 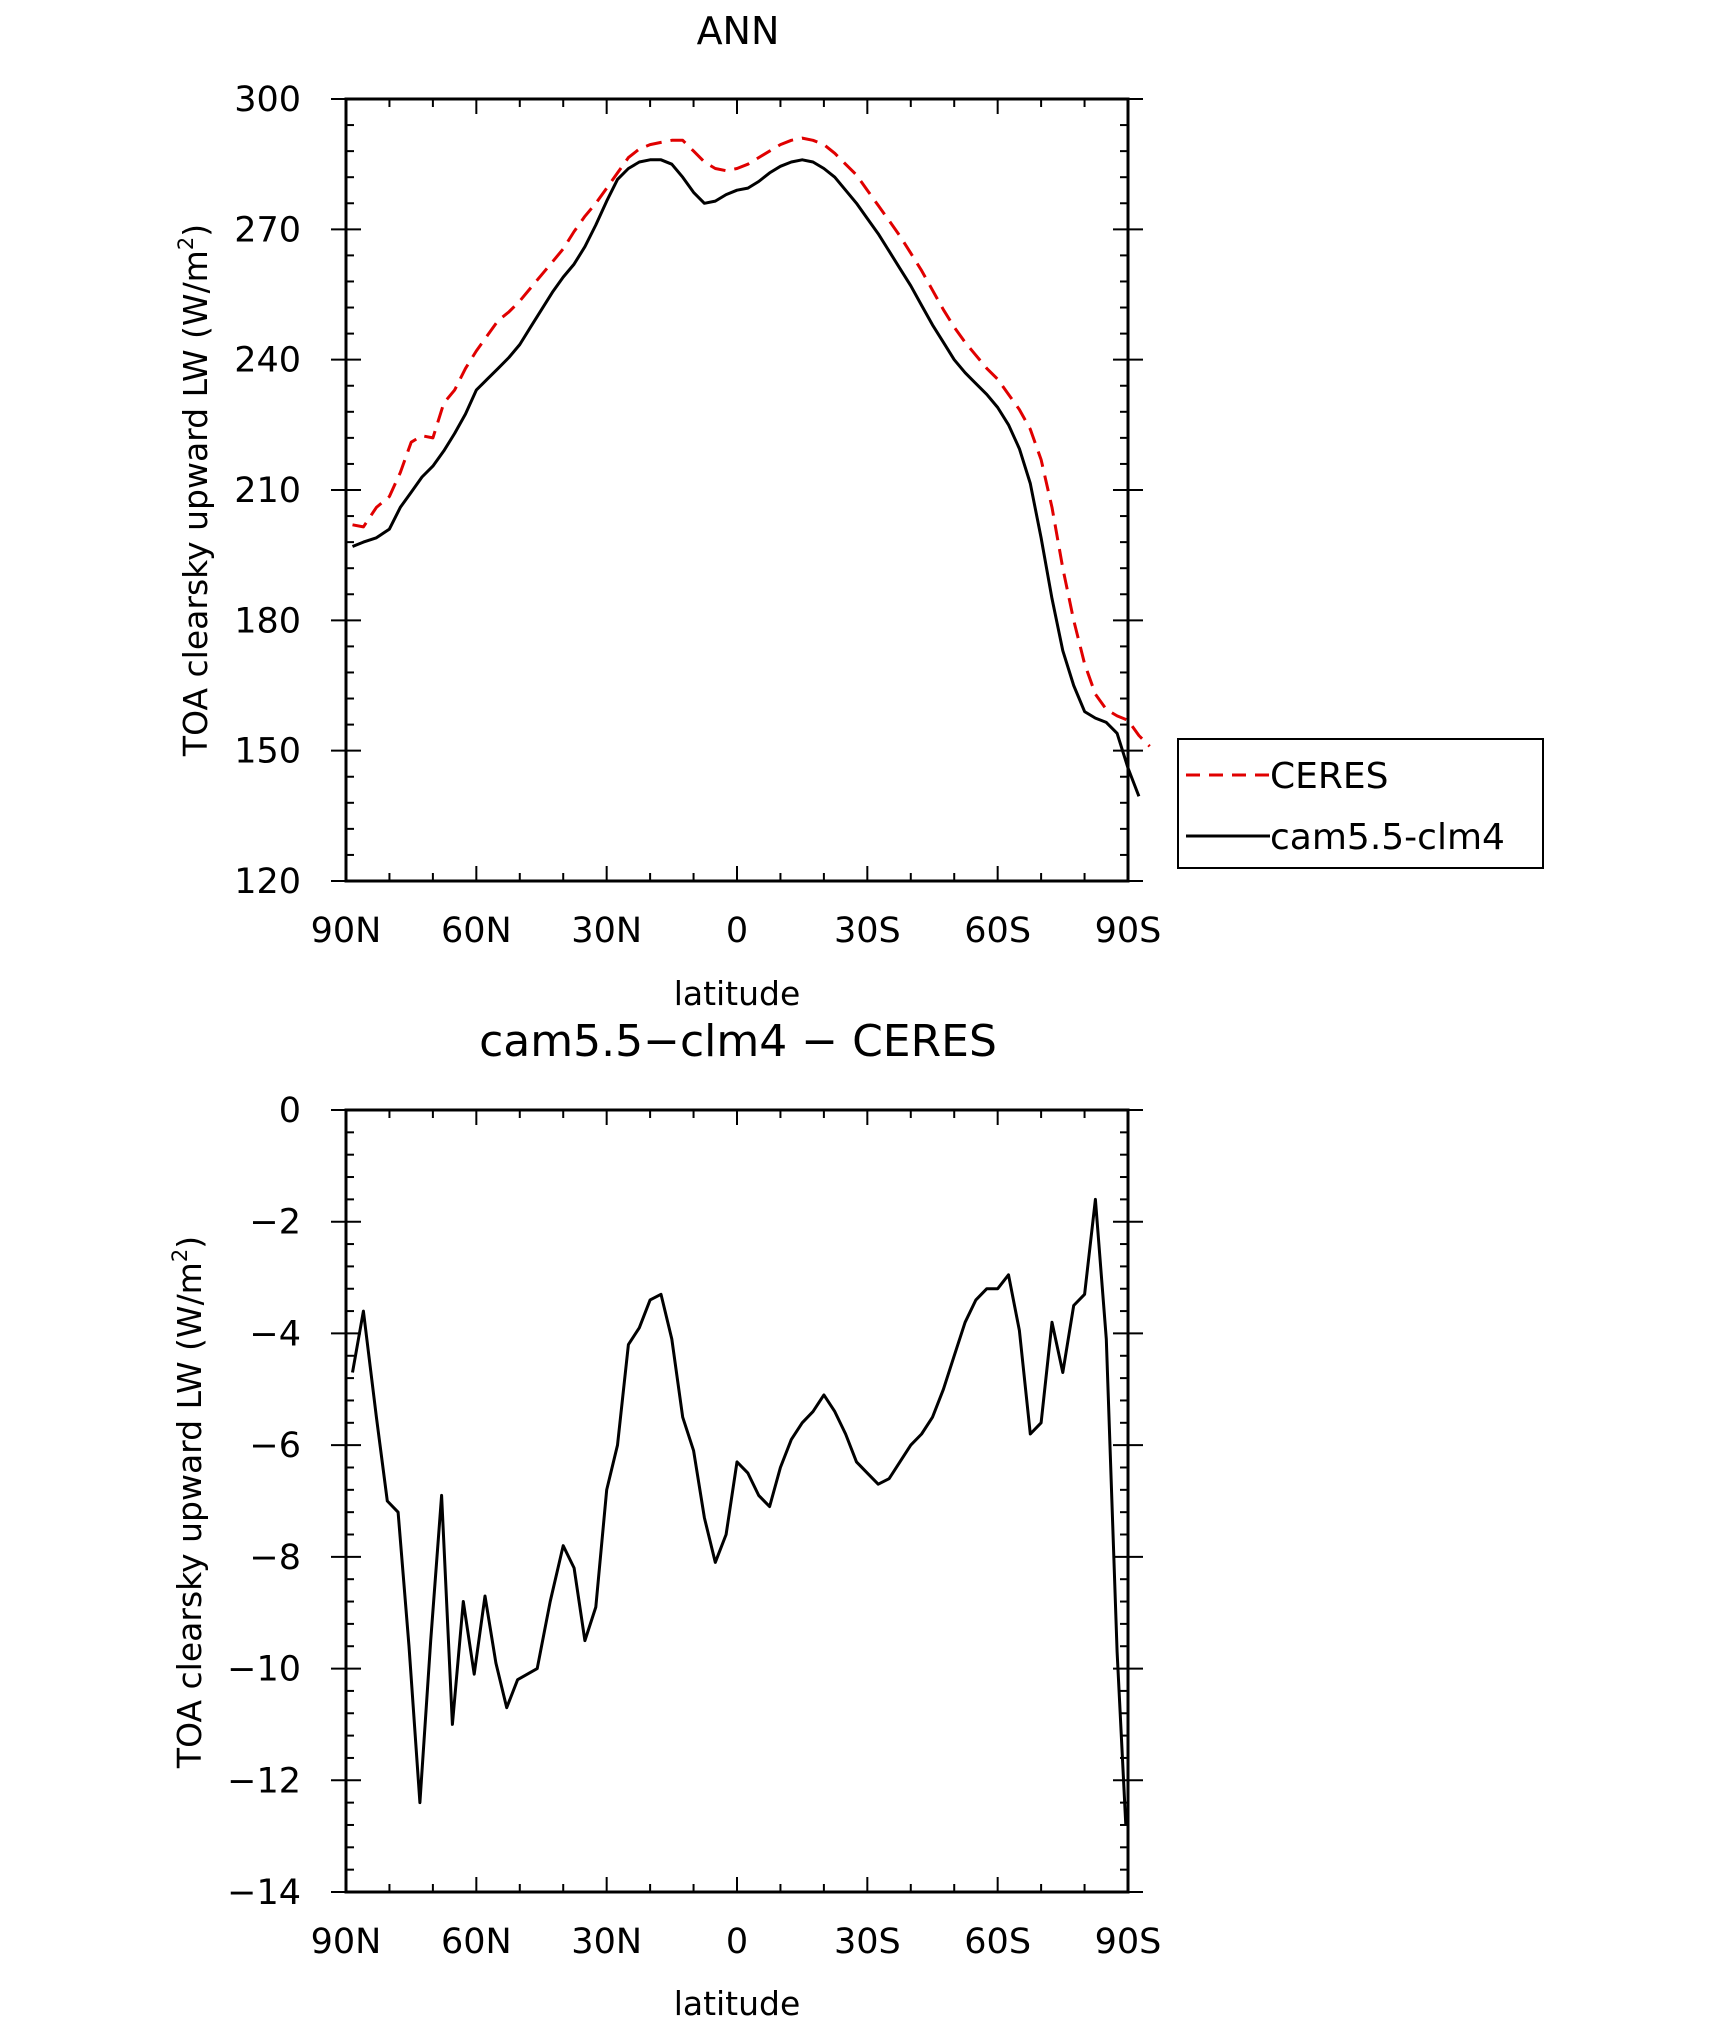 I want to click on bottom-y-tick-label: −10, so click(x=264, y=1670).